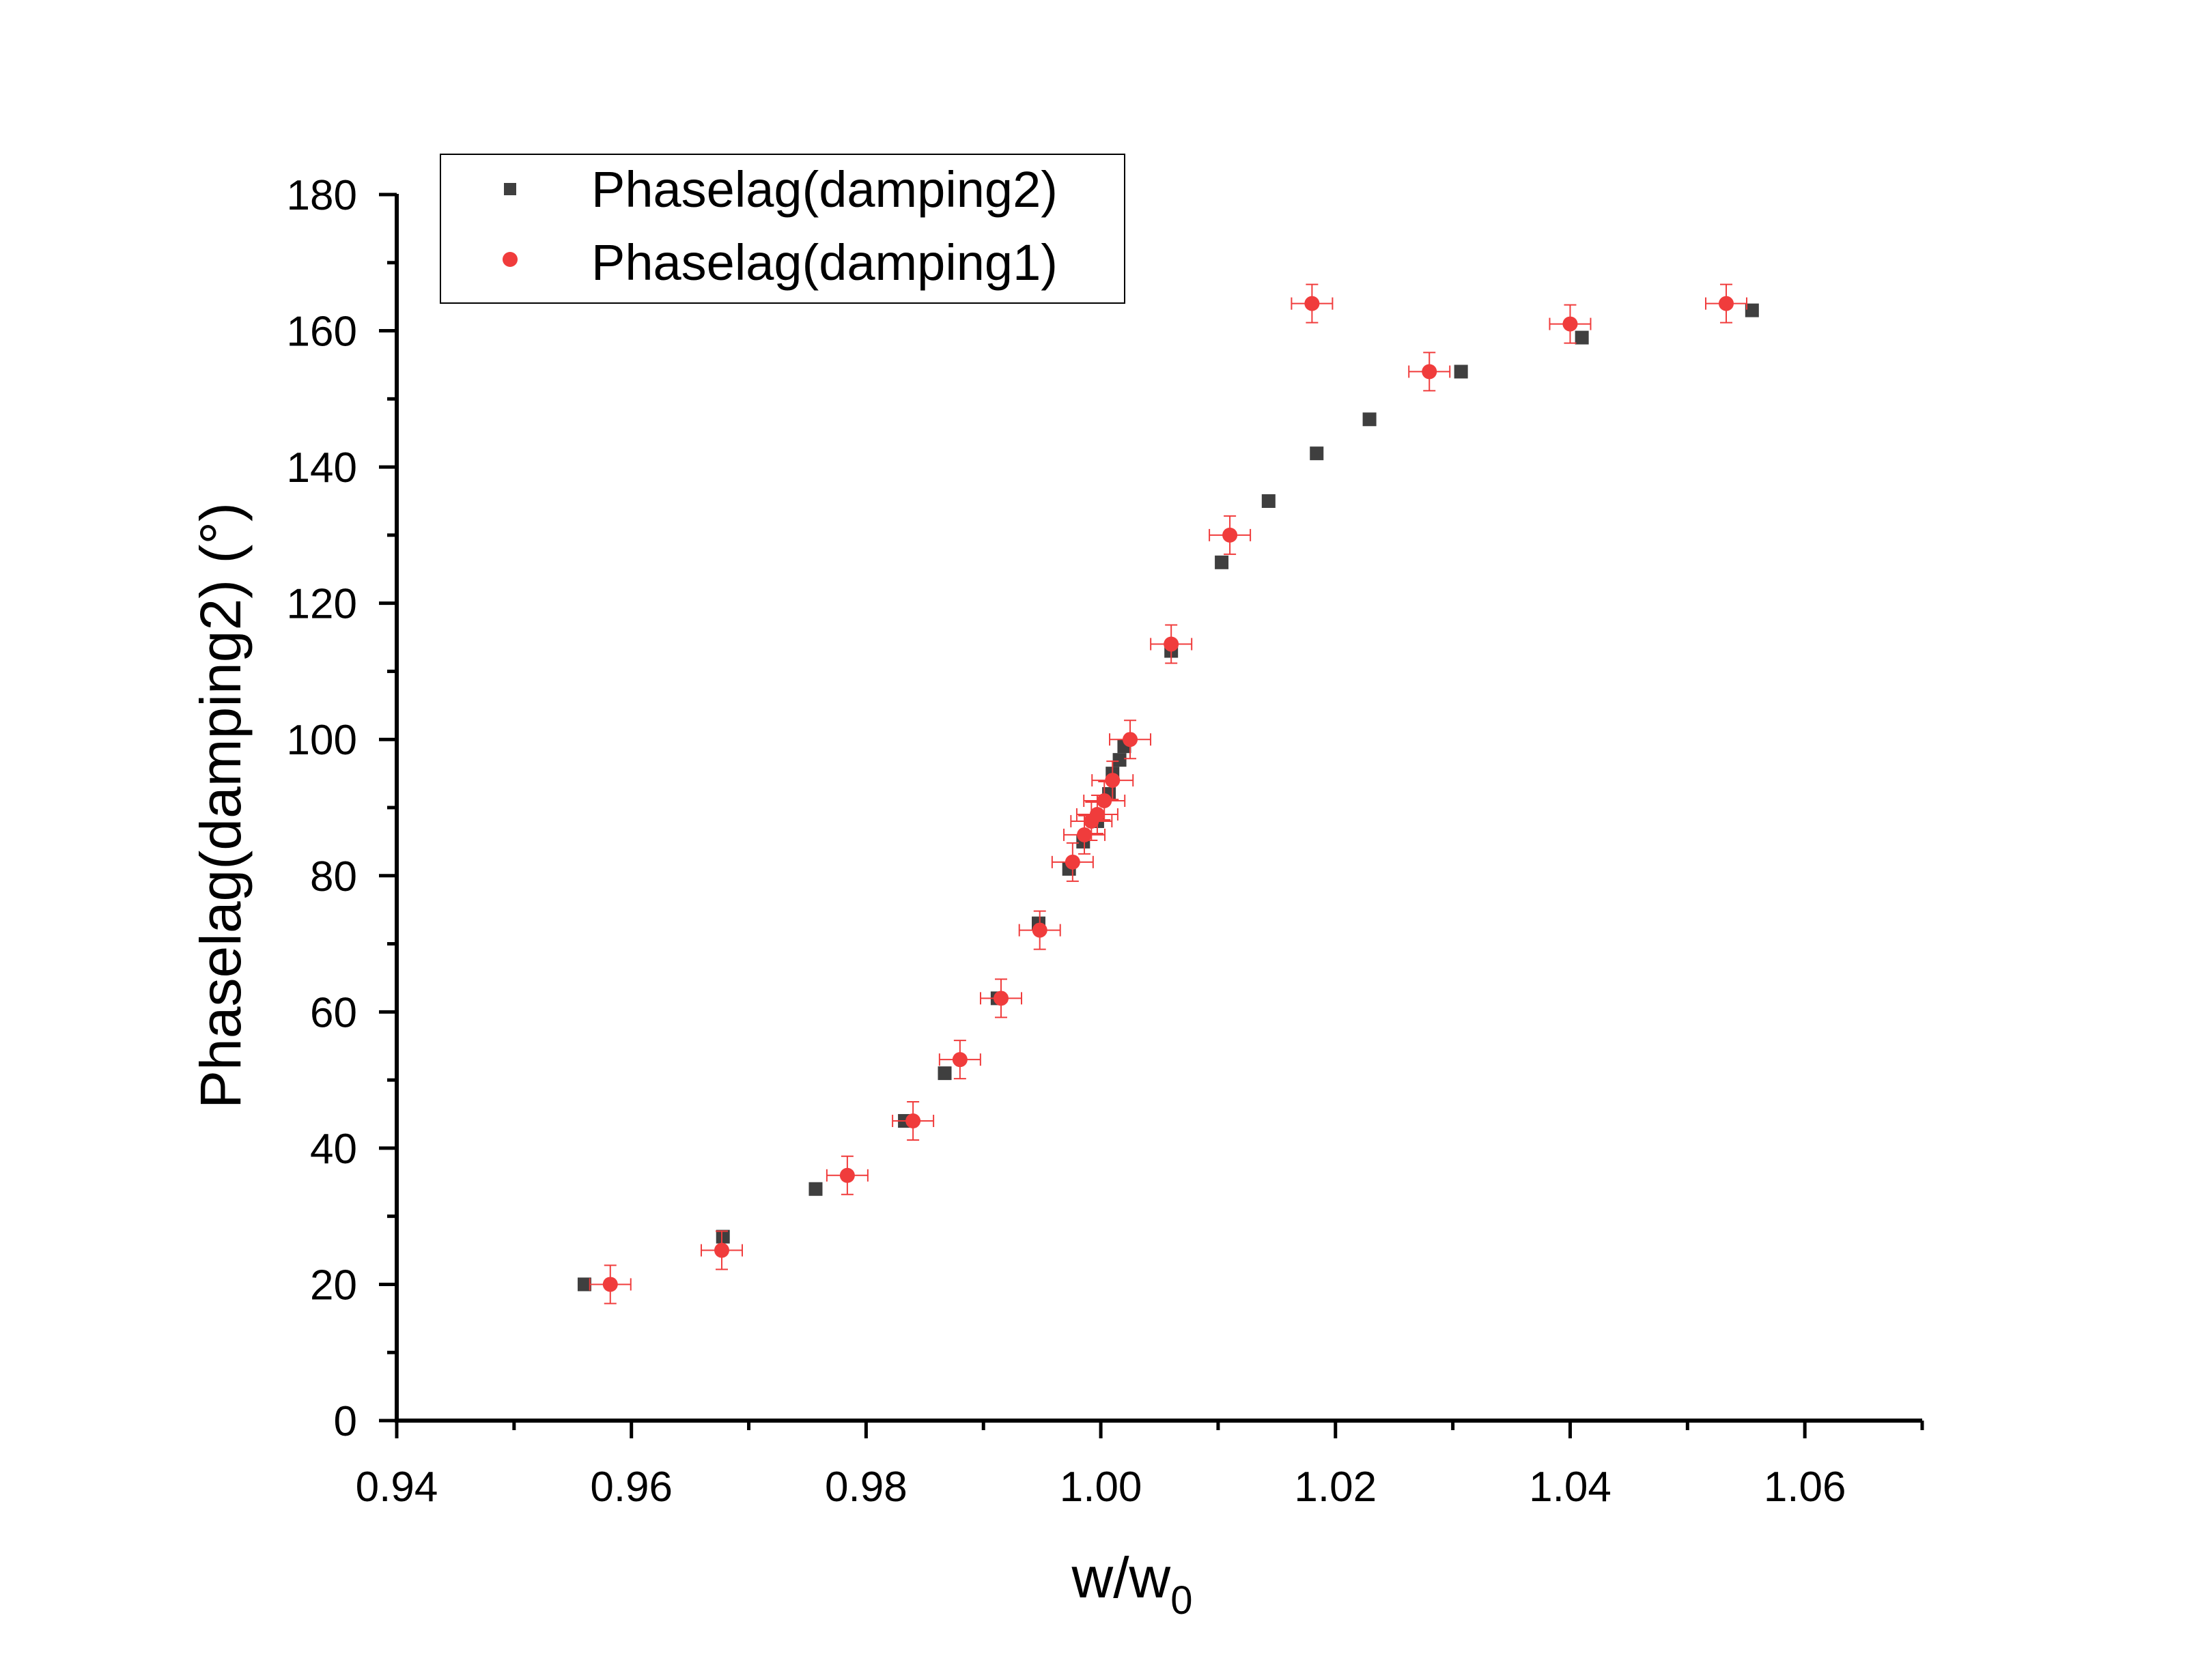 This screenshot has width=2196, height=1680. What do you see at coordinates (824, 262) in the screenshot?
I see `legend-label-damping1: Phaselag(damping1)` at bounding box center [824, 262].